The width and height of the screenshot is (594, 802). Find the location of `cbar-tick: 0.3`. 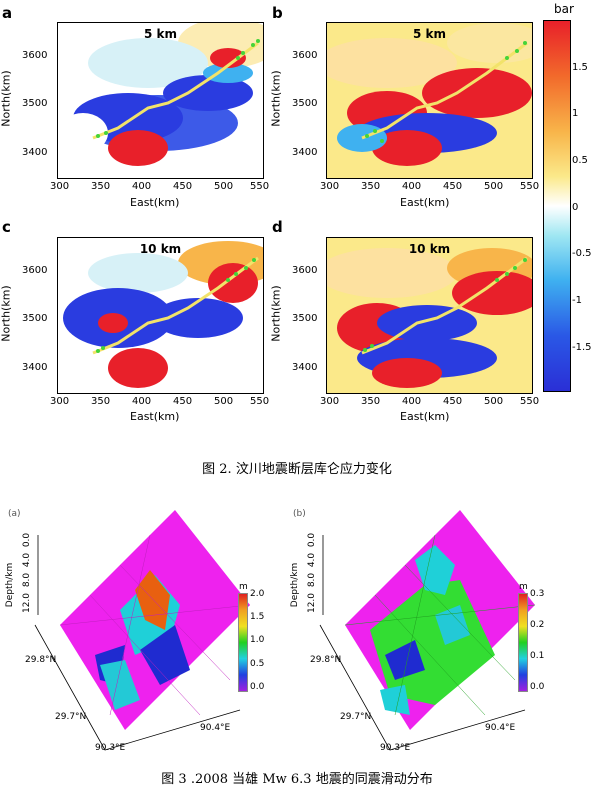

cbar-tick: 0.3 is located at coordinates (537, 594).